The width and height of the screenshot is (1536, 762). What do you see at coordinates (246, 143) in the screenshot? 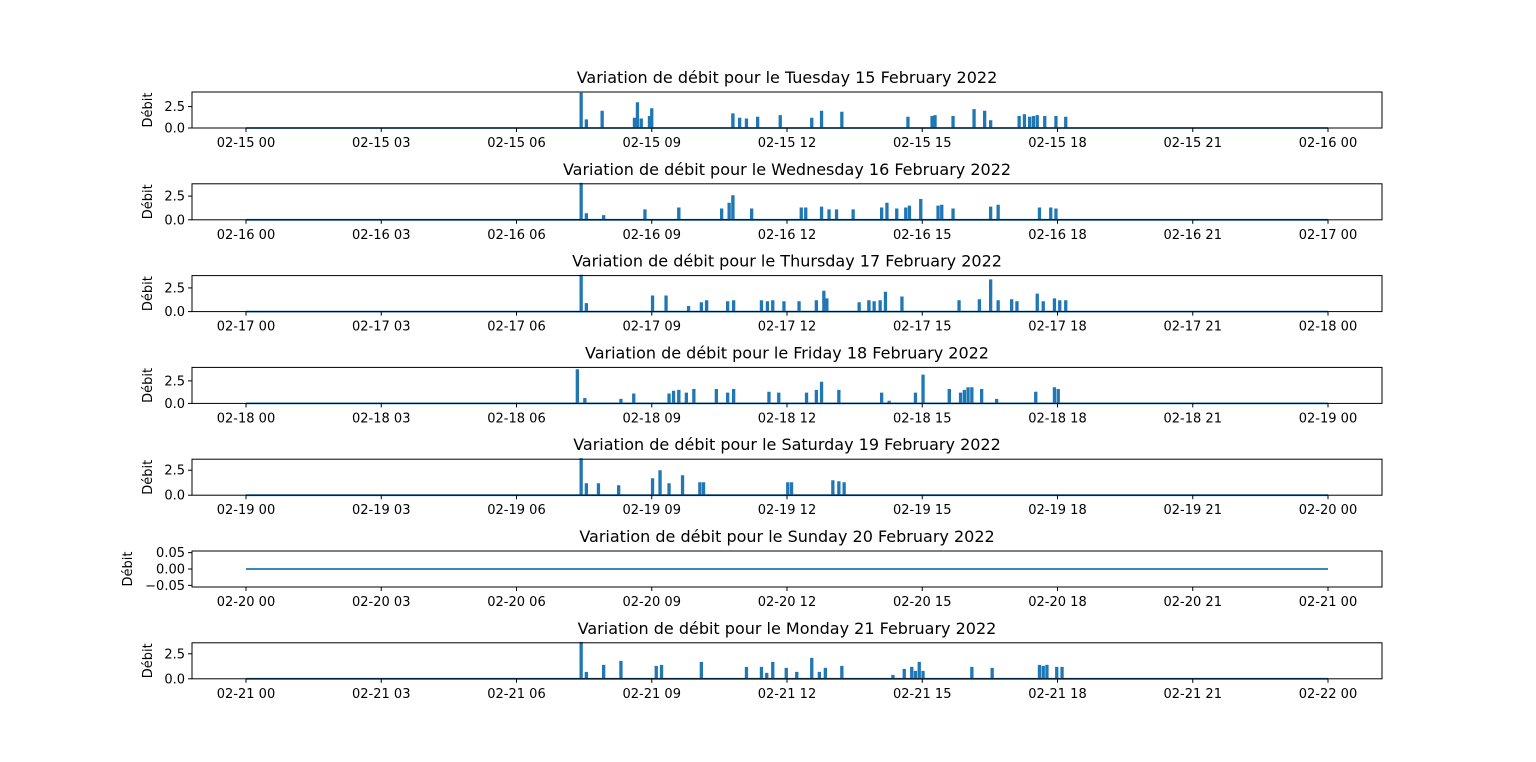
I see `x-tick-label: 02-15 00` at bounding box center [246, 143].